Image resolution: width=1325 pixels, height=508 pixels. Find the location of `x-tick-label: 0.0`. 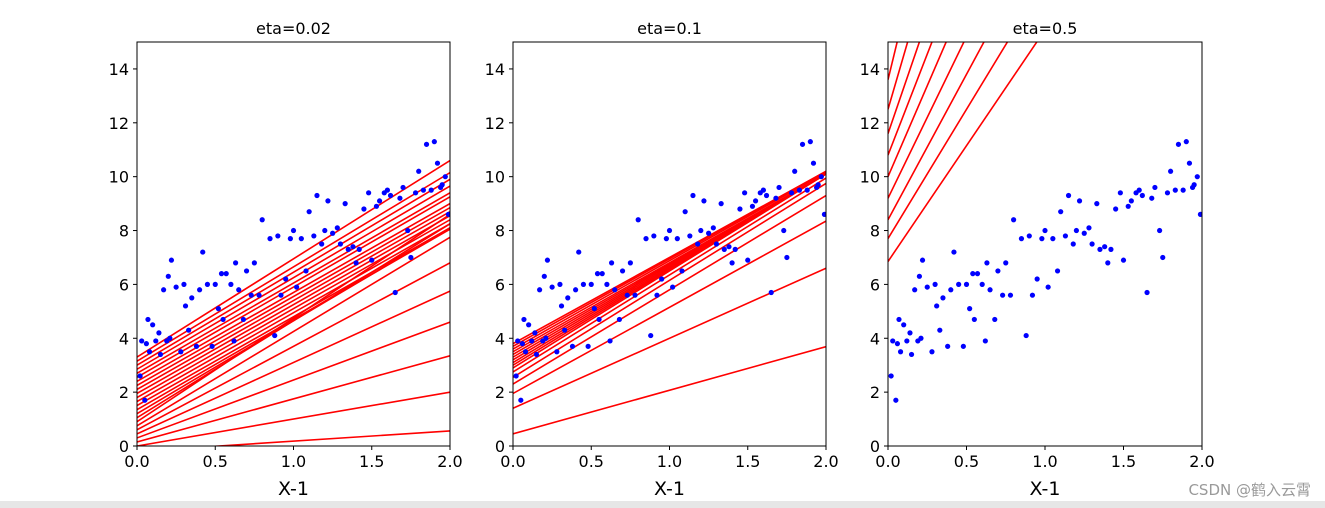

x-tick-label: 0.0 is located at coordinates (136, 461).